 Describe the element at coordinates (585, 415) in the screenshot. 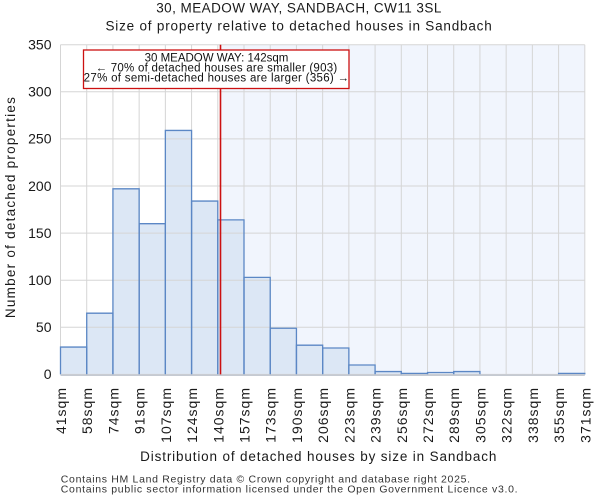

I see `svg-text: 371sqm` at that location.